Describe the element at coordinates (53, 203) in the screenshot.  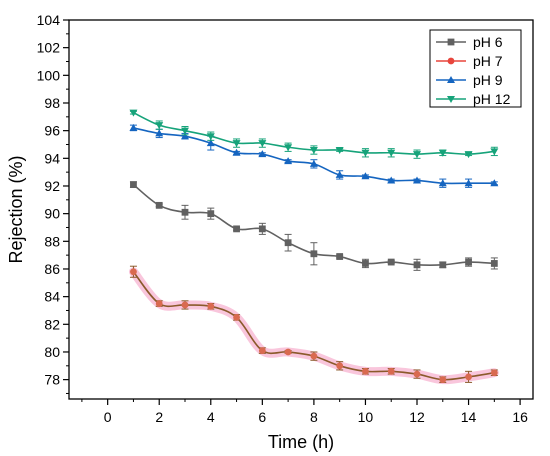
I see `y-axis: 78 80 82 84 86 88 90 92 94 96 98 100 102 104` at that location.